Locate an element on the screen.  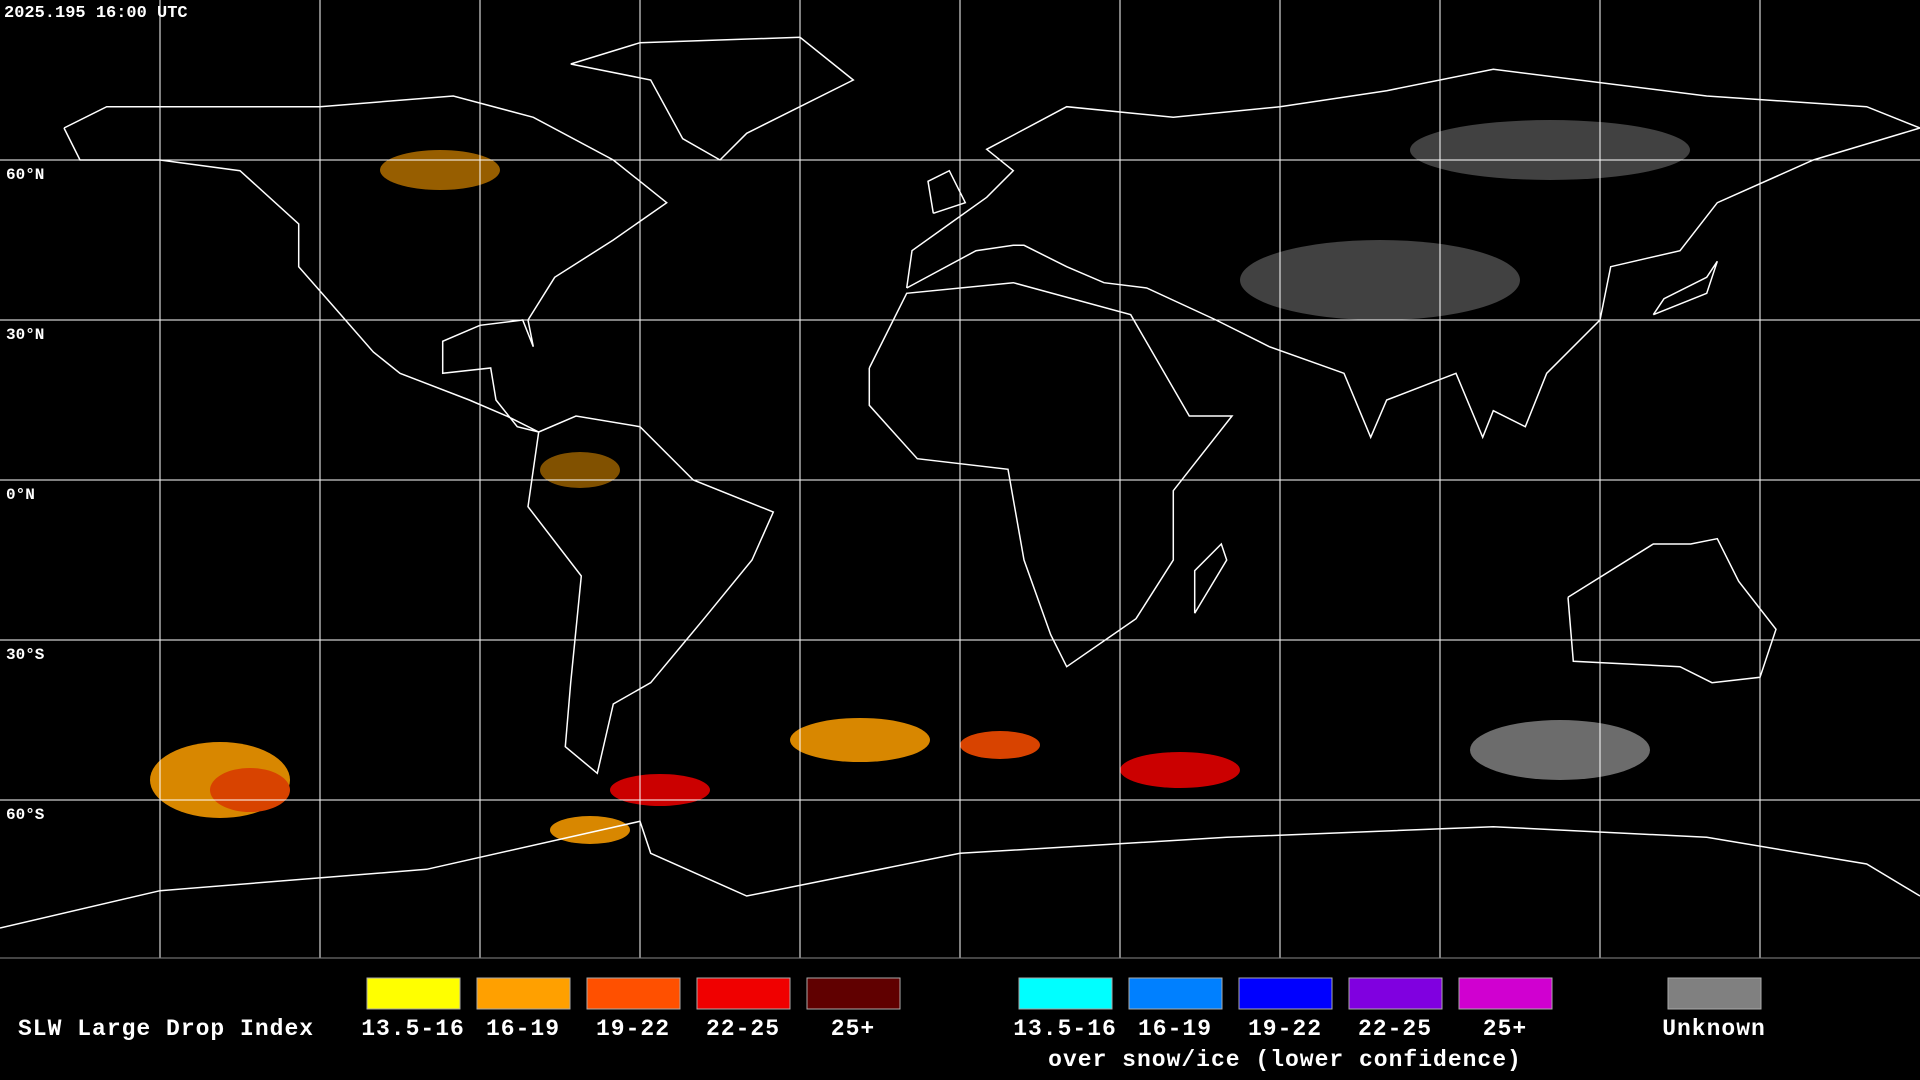
lat-label: 30°N is located at coordinates (25, 335).